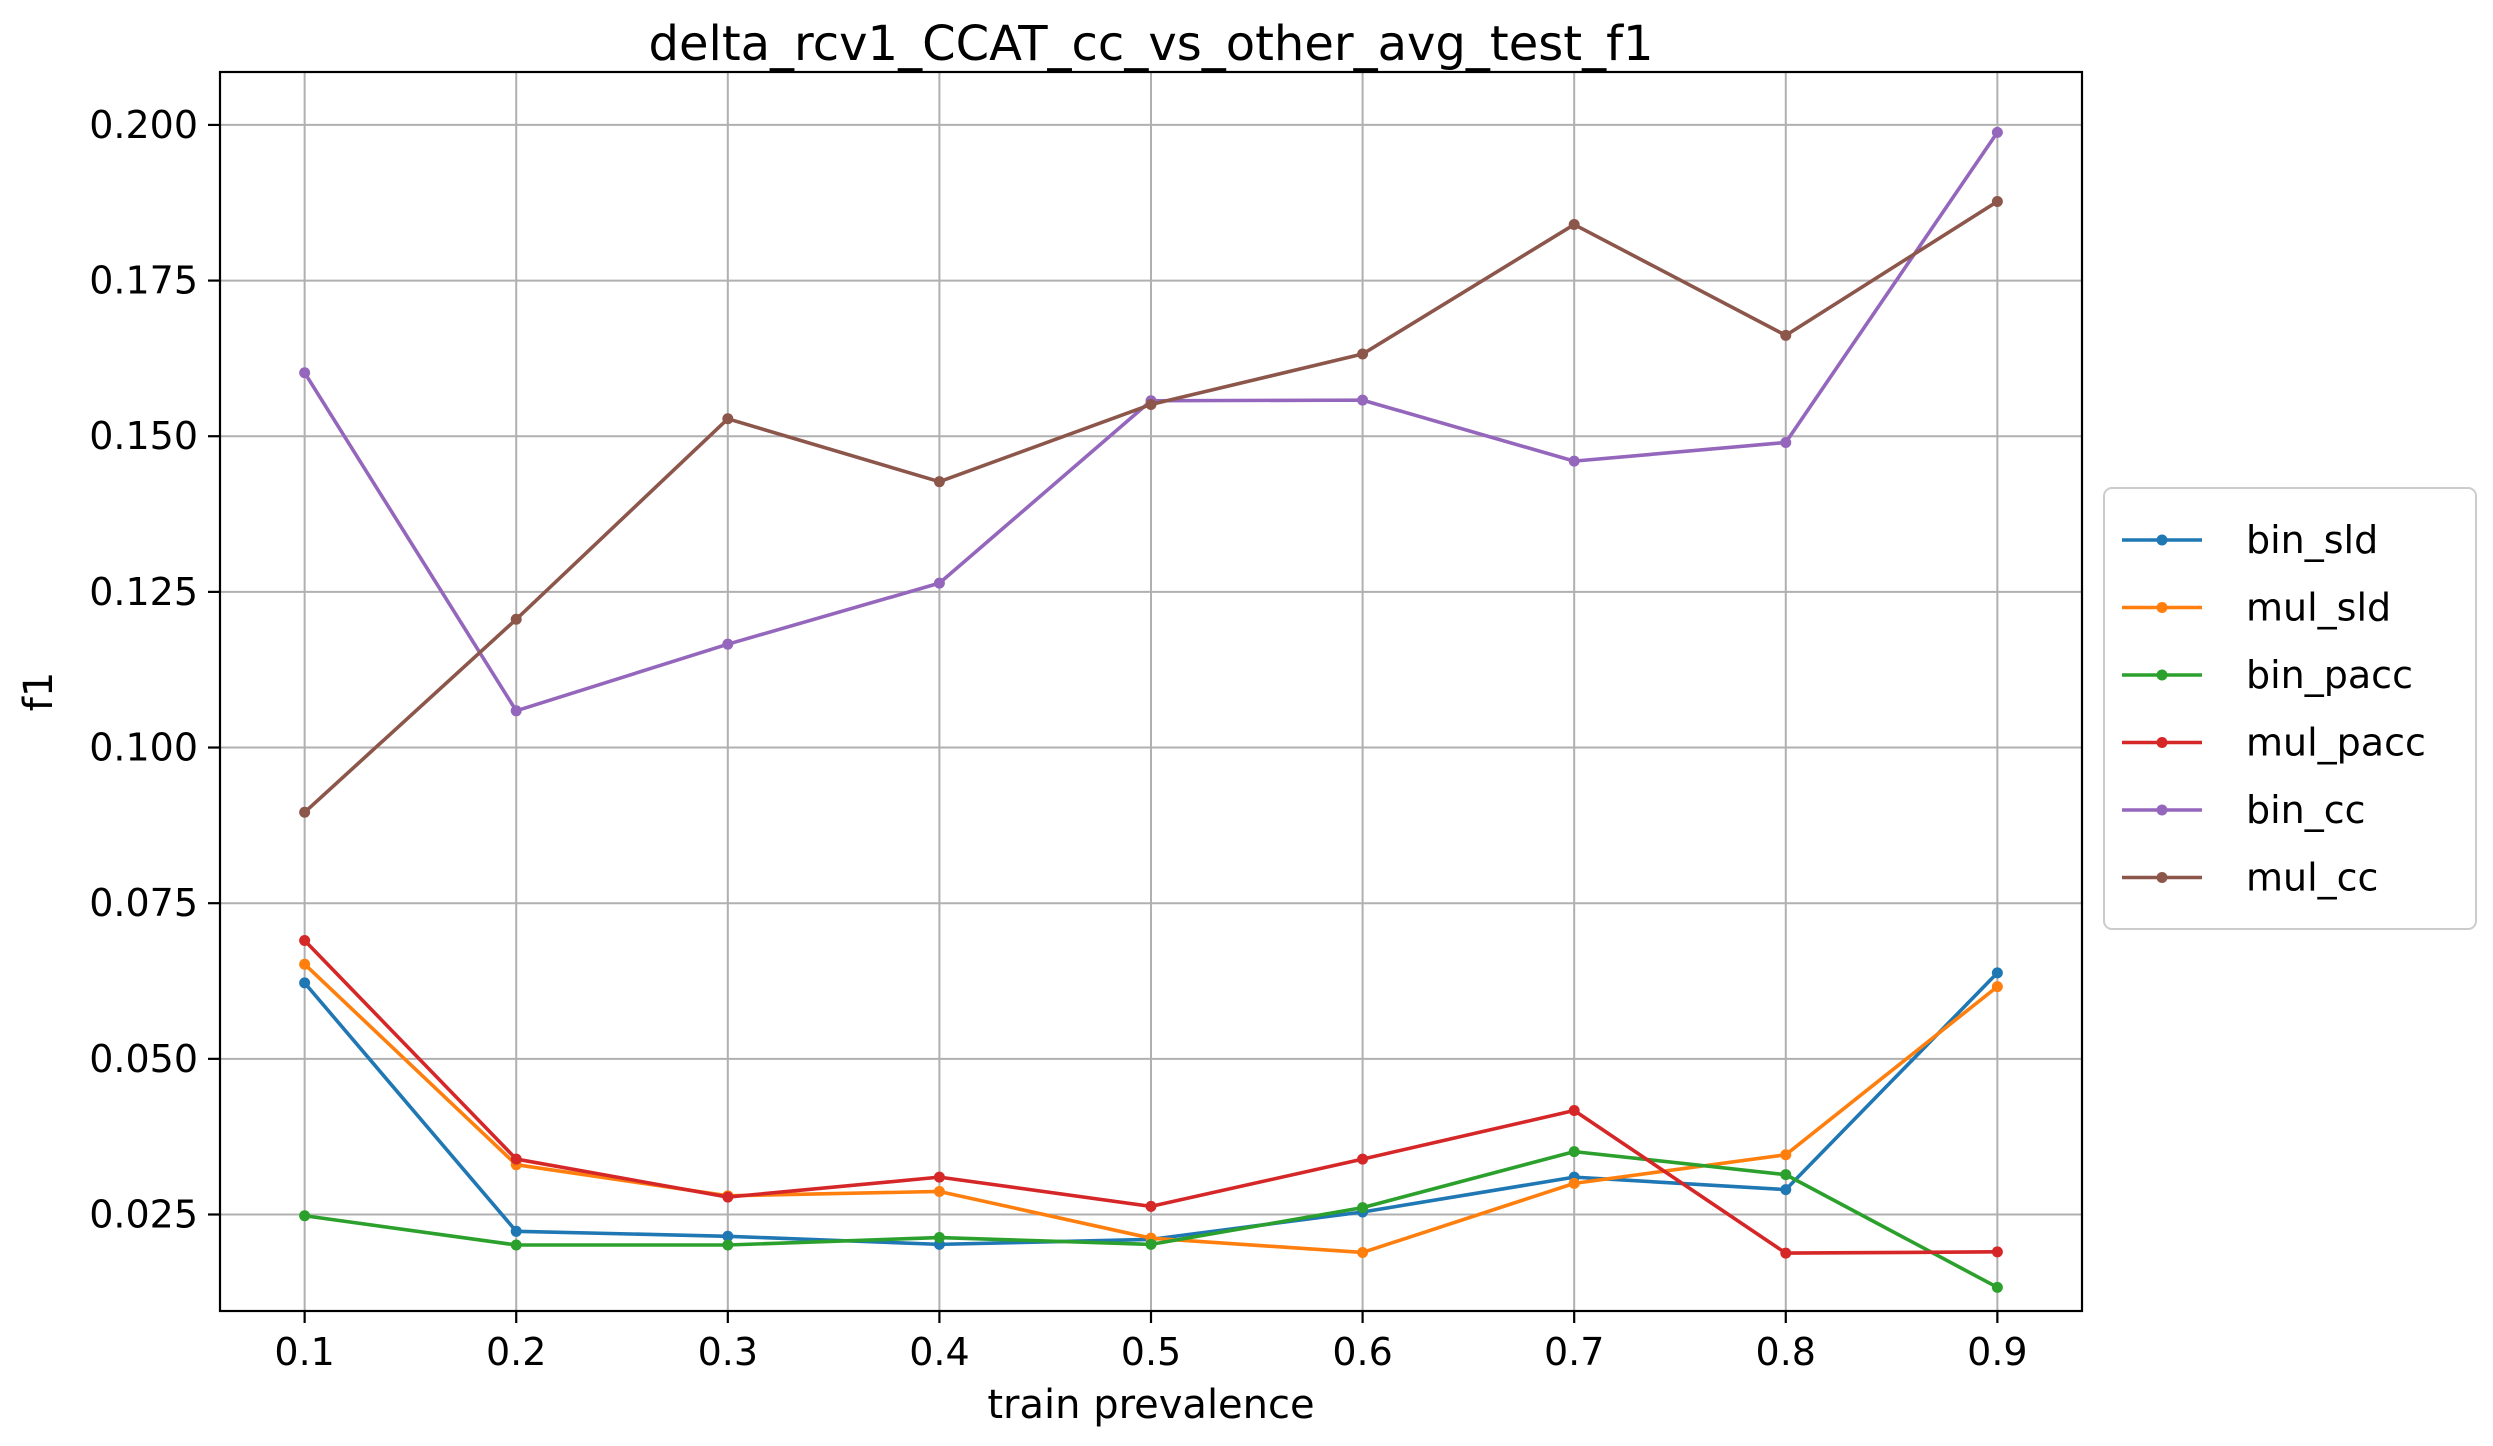 Image resolution: width=2493 pixels, height=1446 pixels. Describe the element at coordinates (143, 1214) in the screenshot. I see `y-tick-label: 0.025` at that location.